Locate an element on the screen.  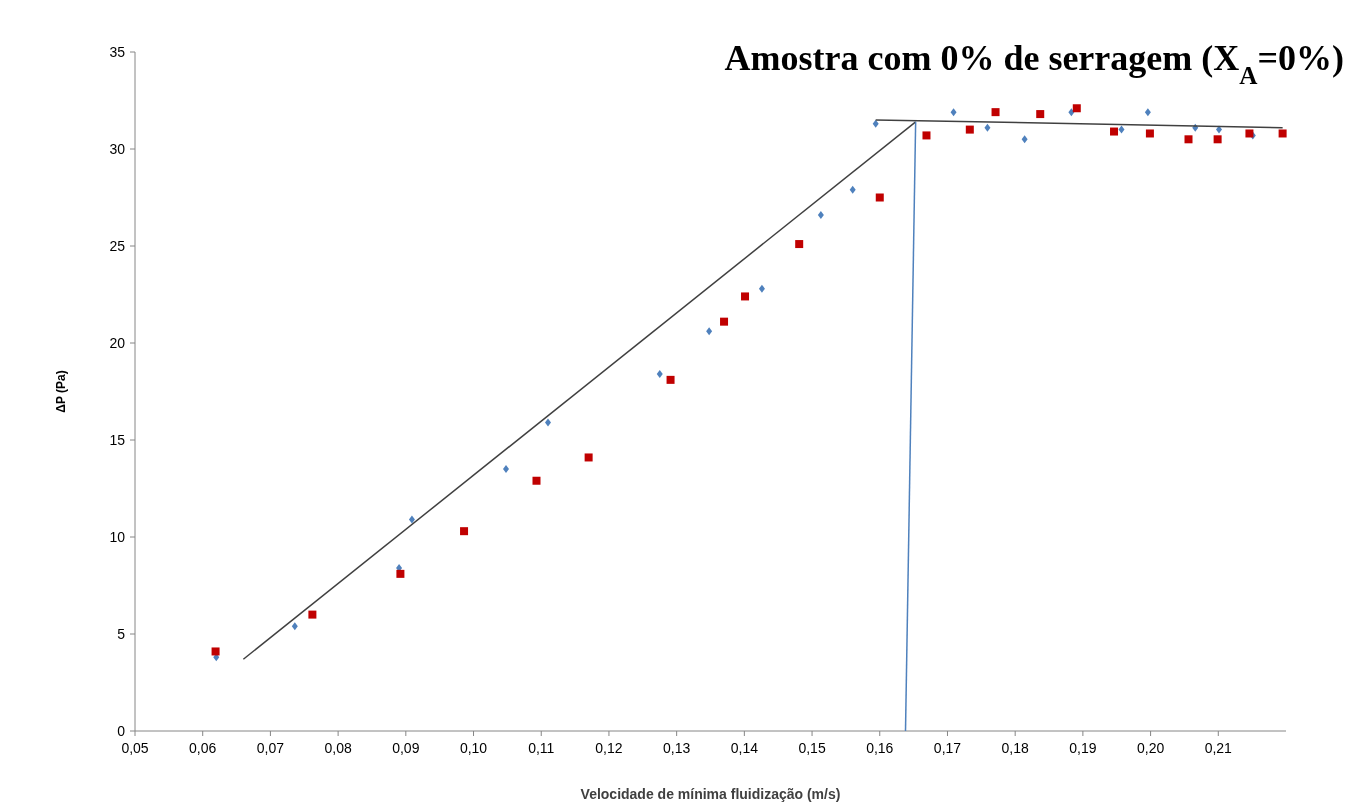
x-tick-label: 0,13 is located at coordinates (677, 748).